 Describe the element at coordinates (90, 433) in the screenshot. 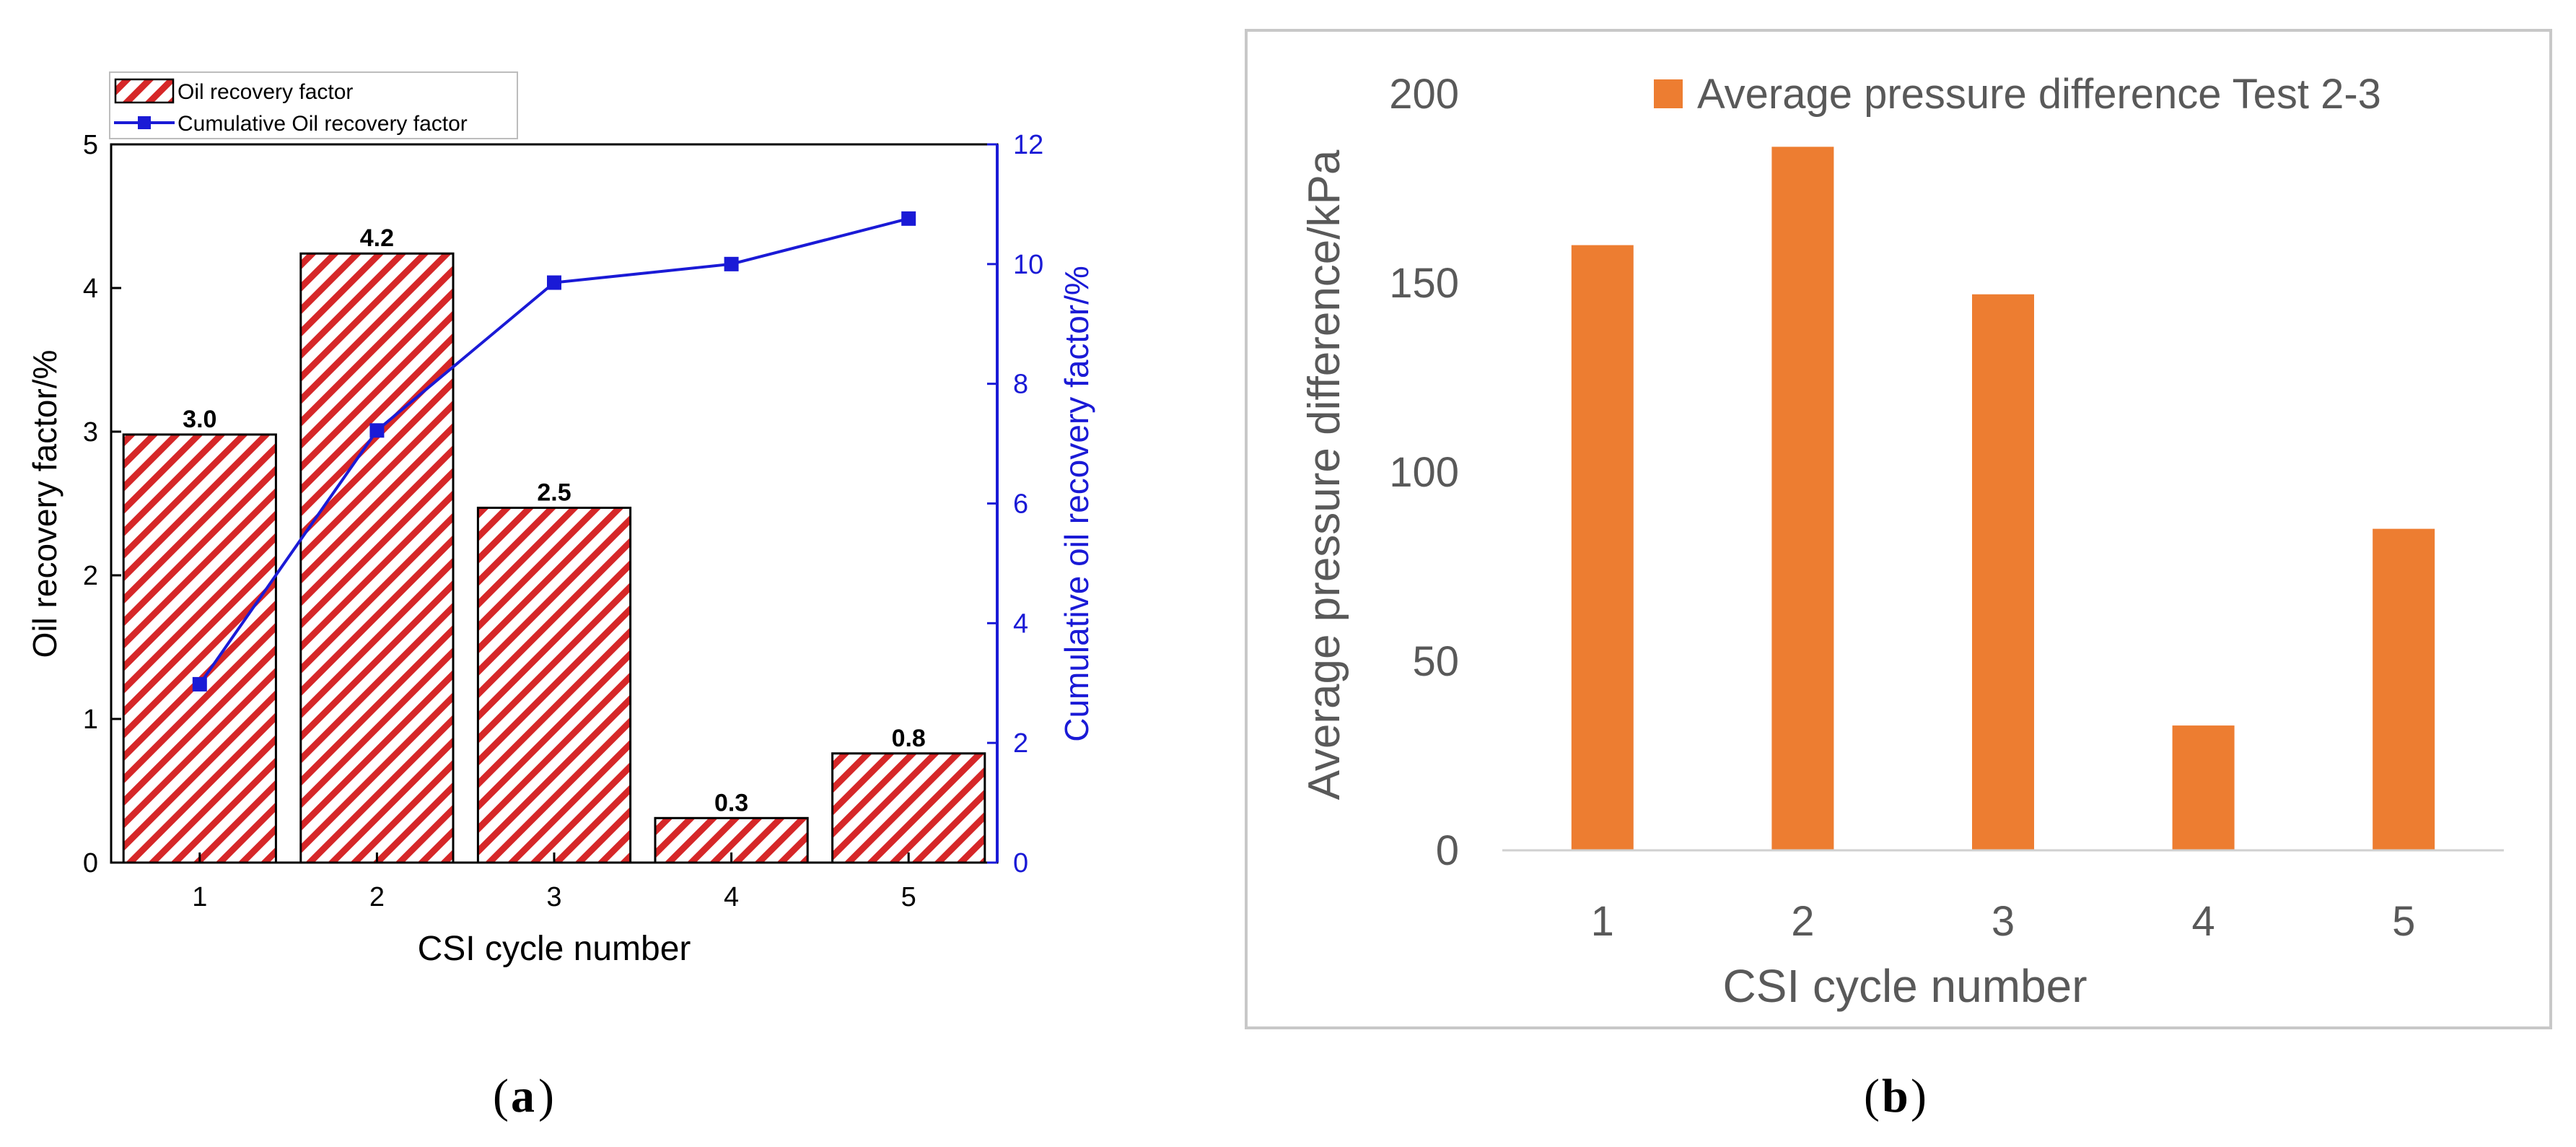

I see `panel-a-left-tick-label: 3` at that location.